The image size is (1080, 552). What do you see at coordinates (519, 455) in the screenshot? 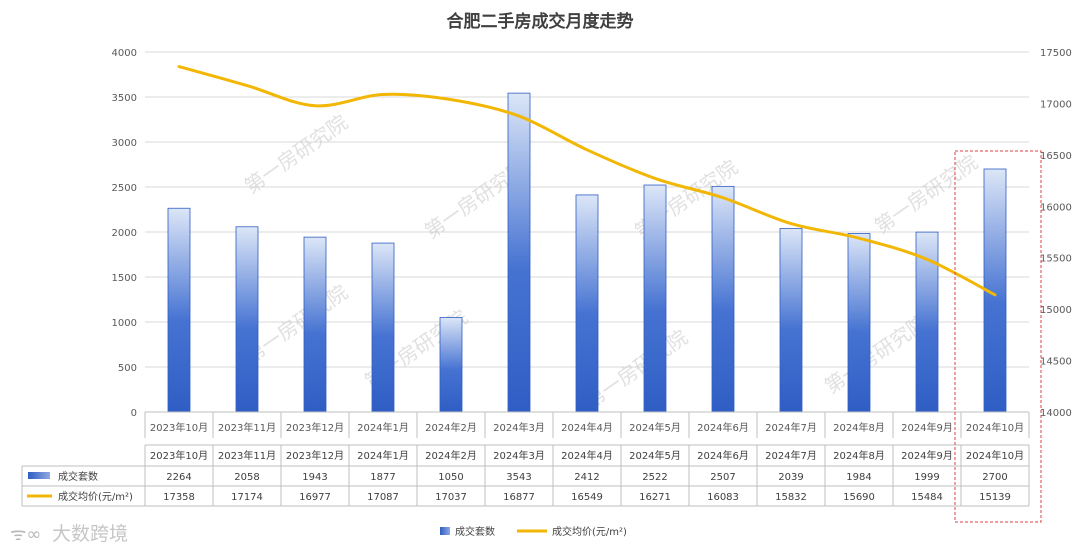
I see `table-header-cell: 2024年3月` at bounding box center [519, 455].